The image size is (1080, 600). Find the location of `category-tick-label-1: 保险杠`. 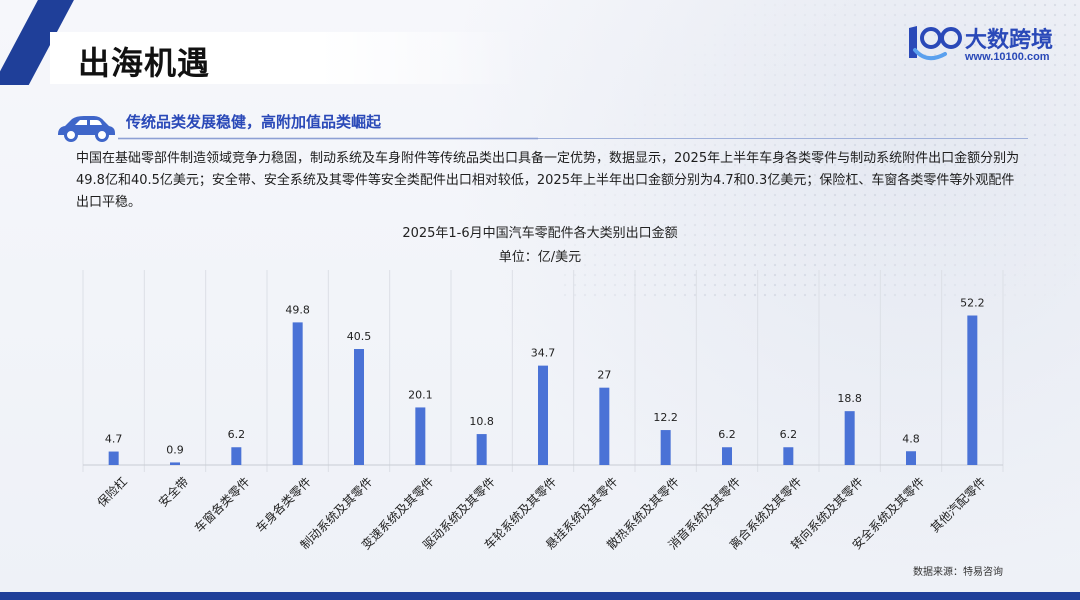

category-tick-label-1: 保险杠 is located at coordinates (112, 492).